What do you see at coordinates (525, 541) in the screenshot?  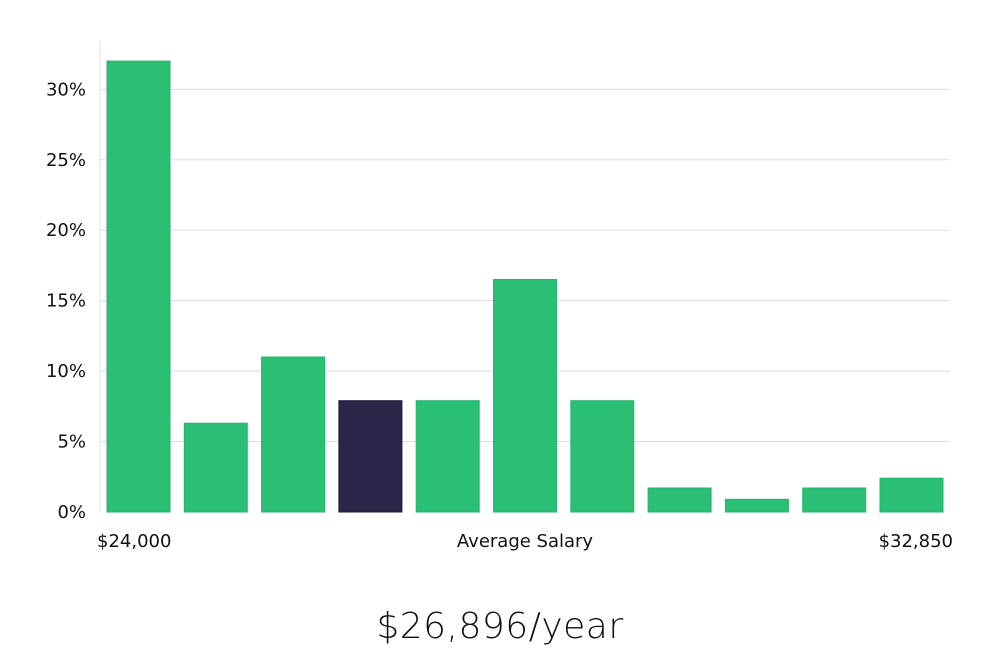 I see `x-axis-title: Average Salary` at bounding box center [525, 541].